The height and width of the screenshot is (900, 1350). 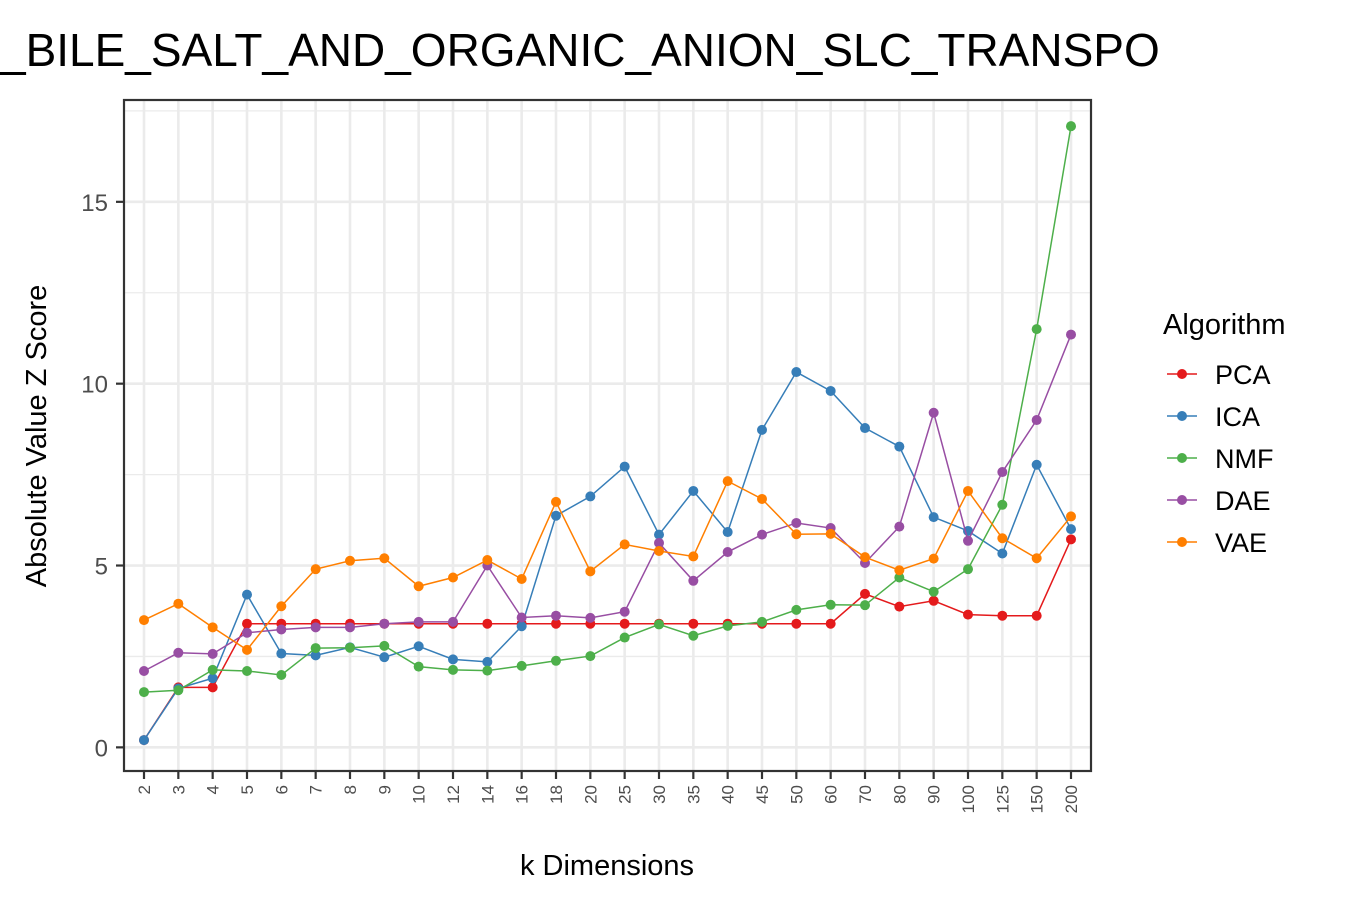 I want to click on legend-label: NMF, so click(x=1244, y=459).